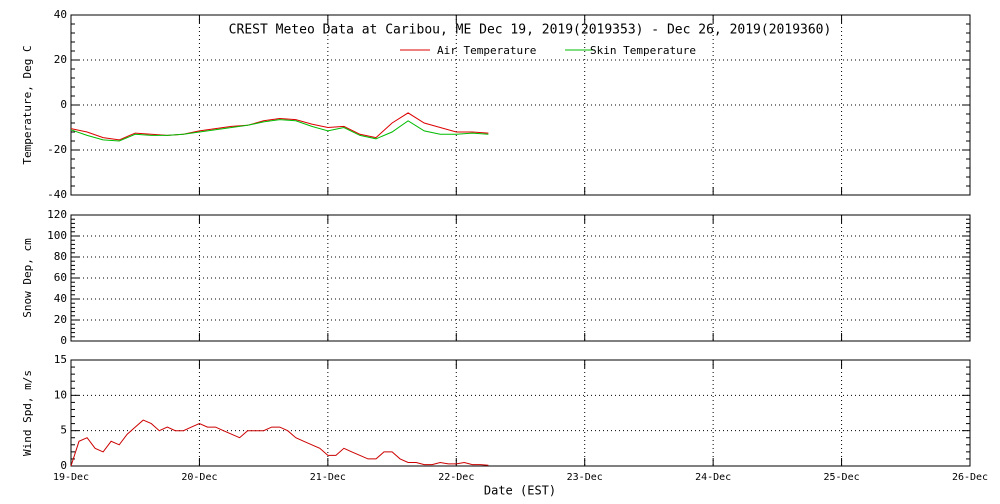  Describe the element at coordinates (60, 359) in the screenshot. I see `y-tick-label: 15` at that location.